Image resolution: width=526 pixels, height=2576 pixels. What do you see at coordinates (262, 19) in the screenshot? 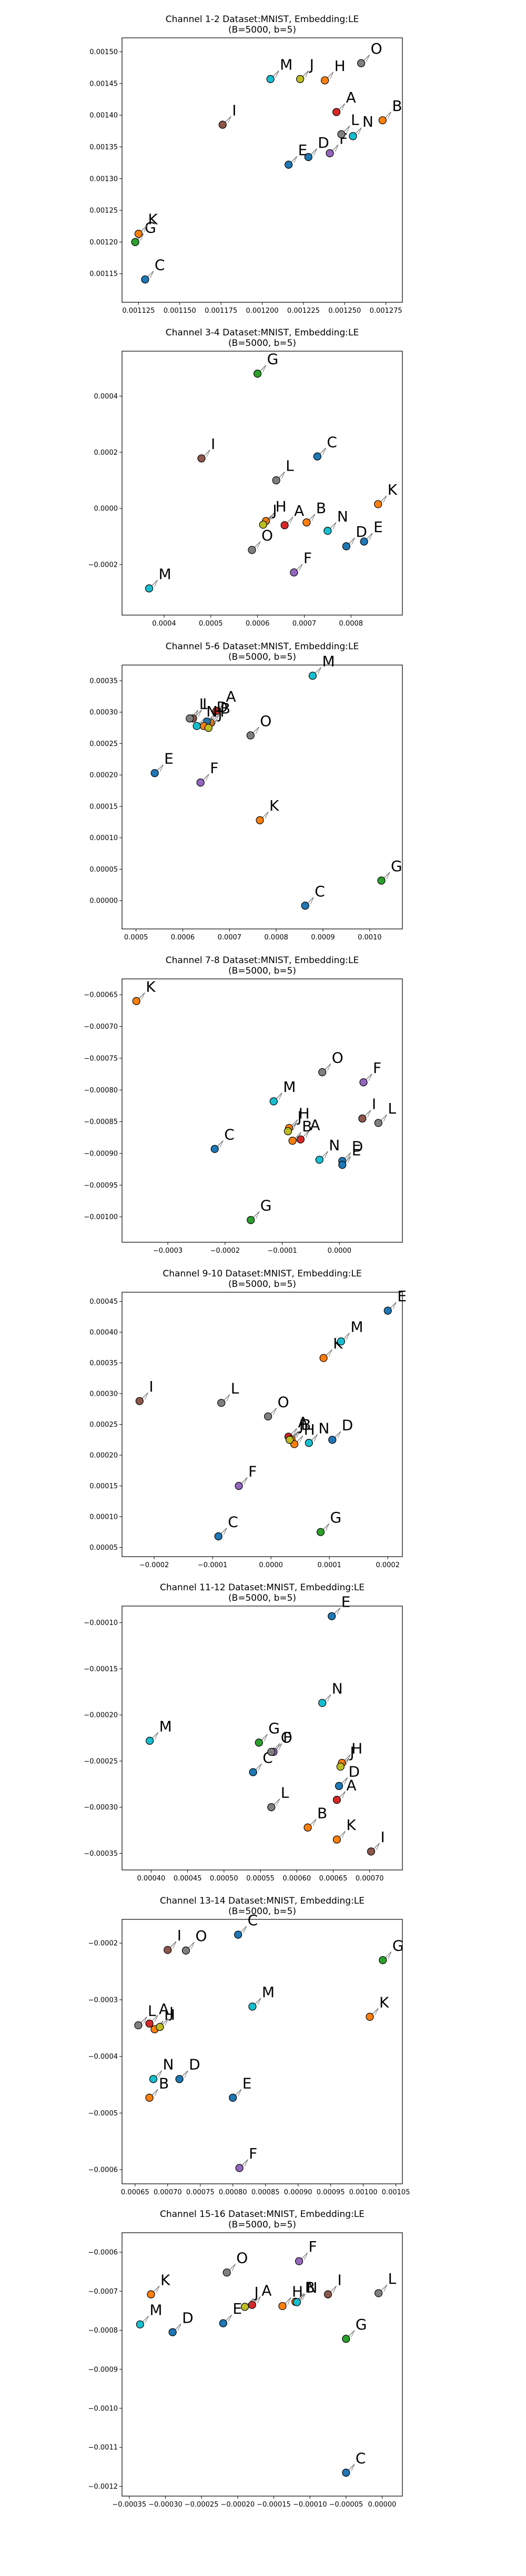
I see `chart-title: Channel 1-2 Dataset:MNIST, Embedding:LE` at bounding box center [262, 19].